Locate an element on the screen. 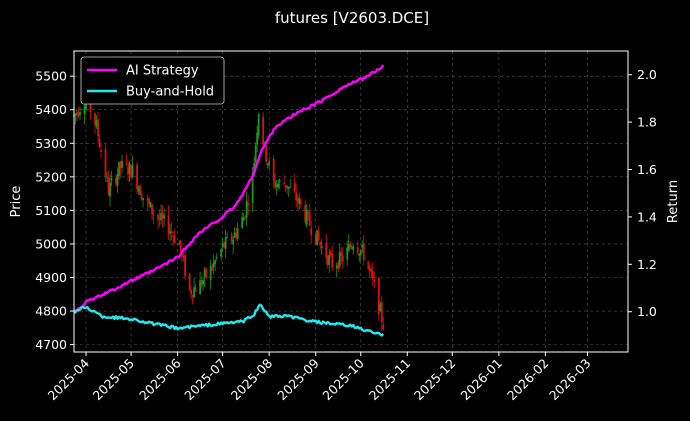  y-tick-label-right: 1.2 is located at coordinates (647, 264).